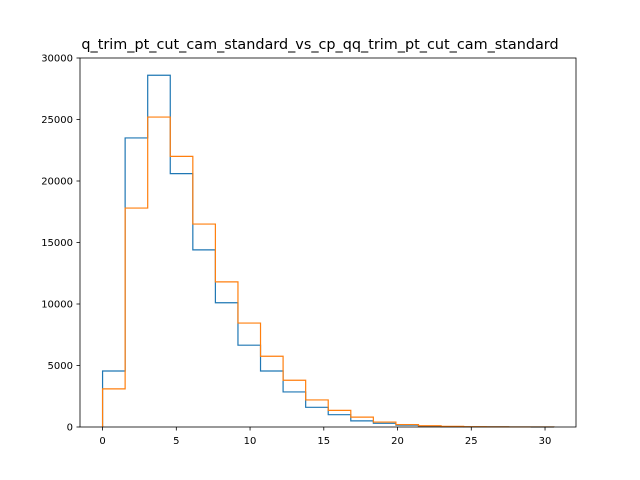  What do you see at coordinates (57, 305) in the screenshot?
I see `y-tick-label: 10000` at bounding box center [57, 305].